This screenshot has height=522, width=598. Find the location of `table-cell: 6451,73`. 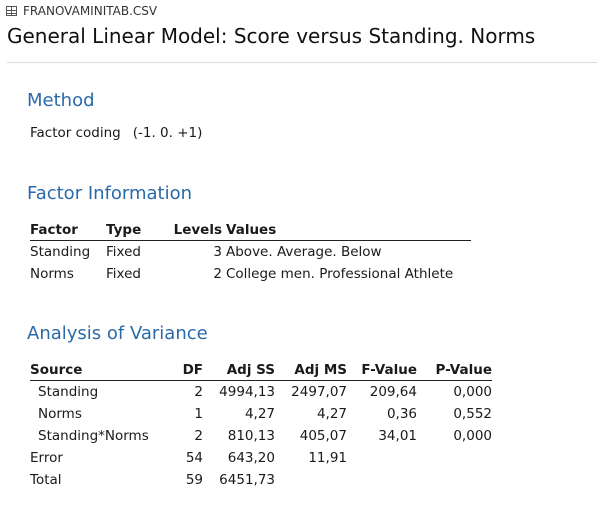

table-cell: 6451,73 is located at coordinates (247, 480).